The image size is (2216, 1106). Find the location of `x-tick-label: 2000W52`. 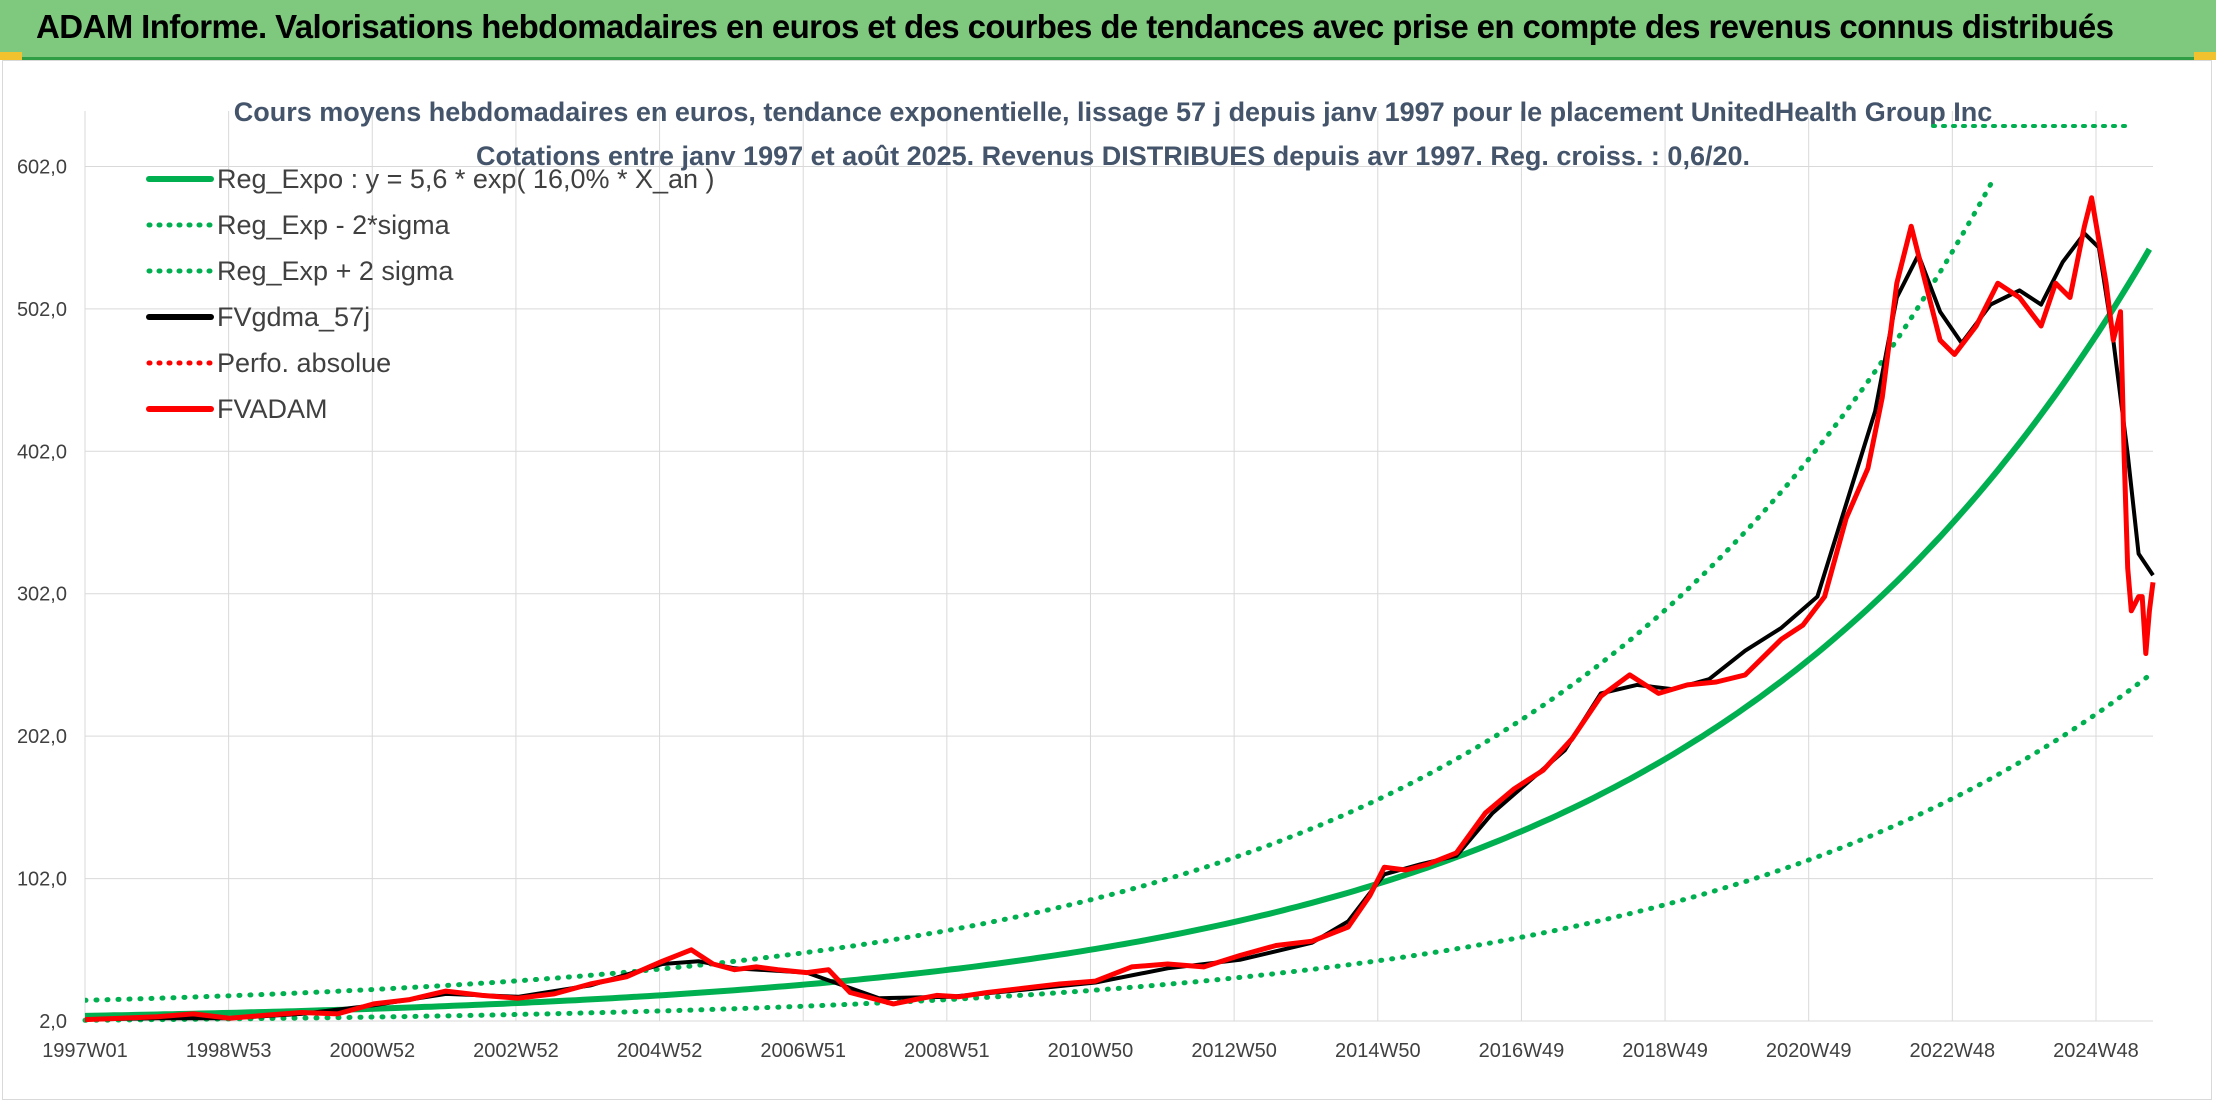

x-tick-label: 2000W52 is located at coordinates (372, 1051).